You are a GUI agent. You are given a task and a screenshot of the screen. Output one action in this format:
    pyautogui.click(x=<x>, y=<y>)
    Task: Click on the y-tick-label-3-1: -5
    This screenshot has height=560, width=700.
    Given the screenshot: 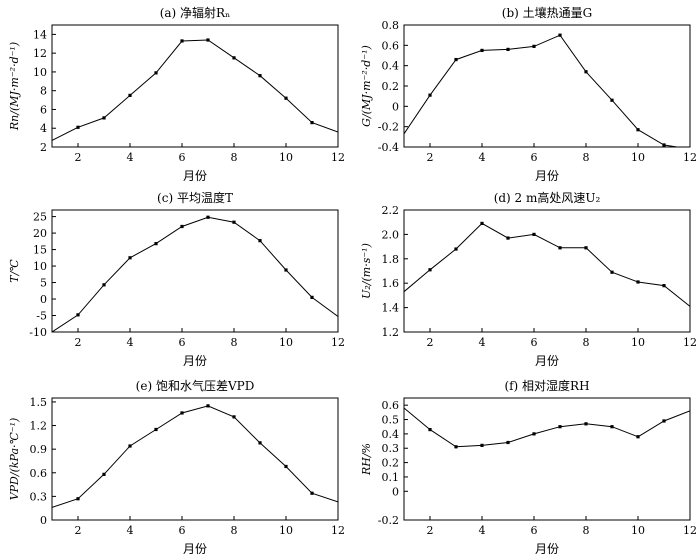 What is the action you would take?
    pyautogui.click(x=41, y=316)
    